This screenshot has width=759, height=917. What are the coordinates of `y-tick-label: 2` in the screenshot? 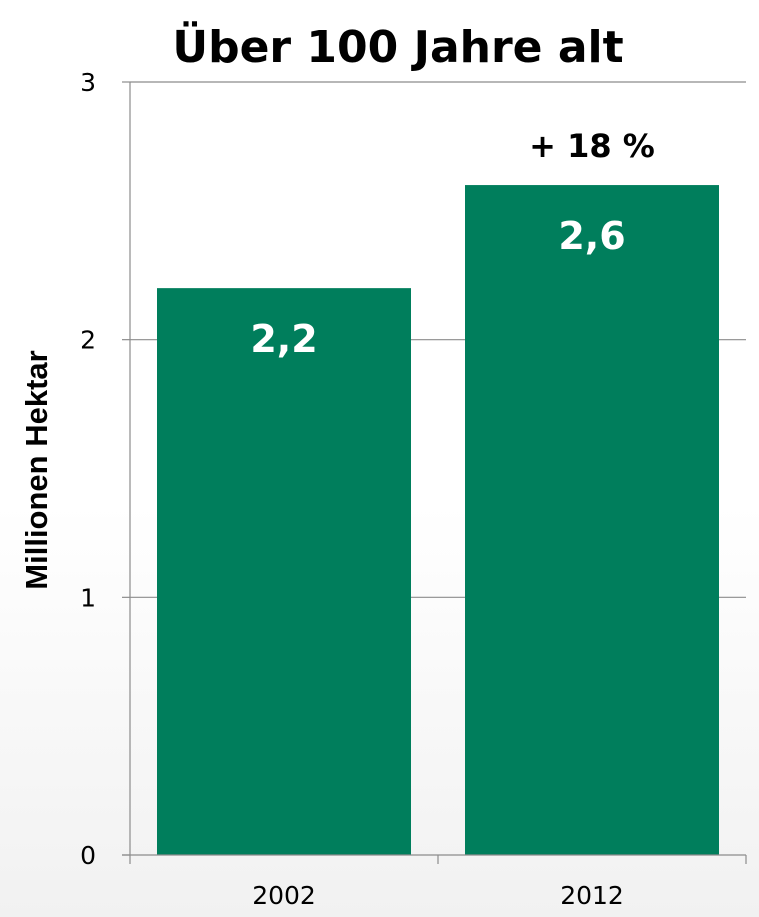 It's located at (88, 340).